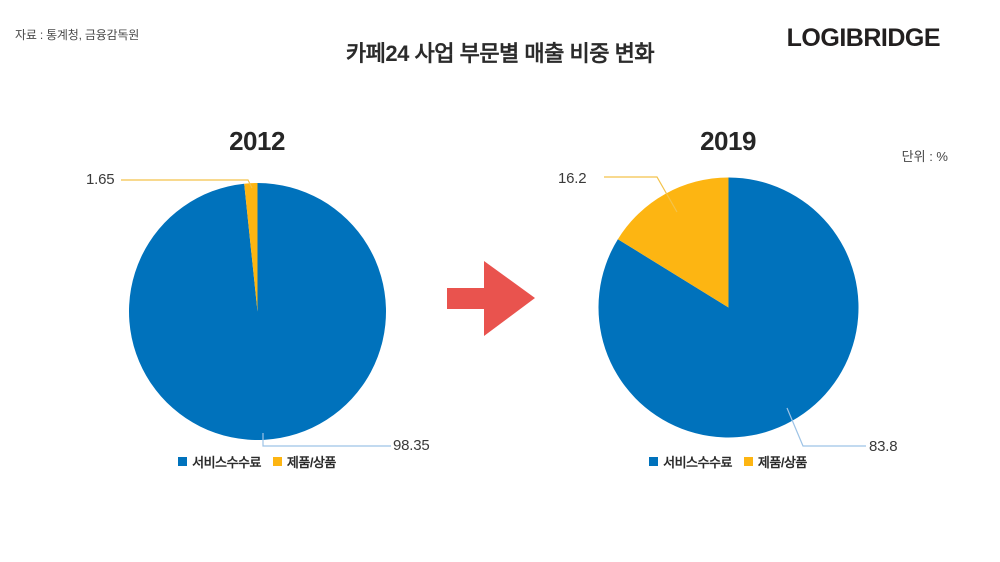 Image resolution: width=1000 pixels, height=562 pixels. I want to click on leader-line-2012-blue, so click(326, 440).